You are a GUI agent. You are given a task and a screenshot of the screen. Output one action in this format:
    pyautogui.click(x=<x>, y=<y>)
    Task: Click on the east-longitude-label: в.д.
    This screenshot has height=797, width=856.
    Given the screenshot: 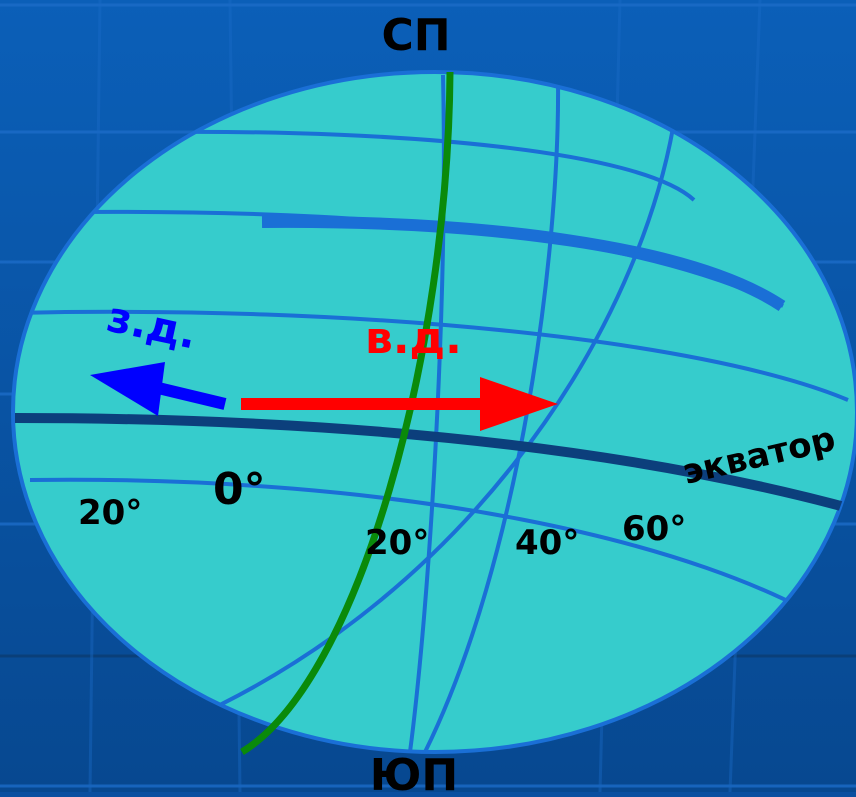 What is the action you would take?
    pyautogui.click(x=413, y=338)
    